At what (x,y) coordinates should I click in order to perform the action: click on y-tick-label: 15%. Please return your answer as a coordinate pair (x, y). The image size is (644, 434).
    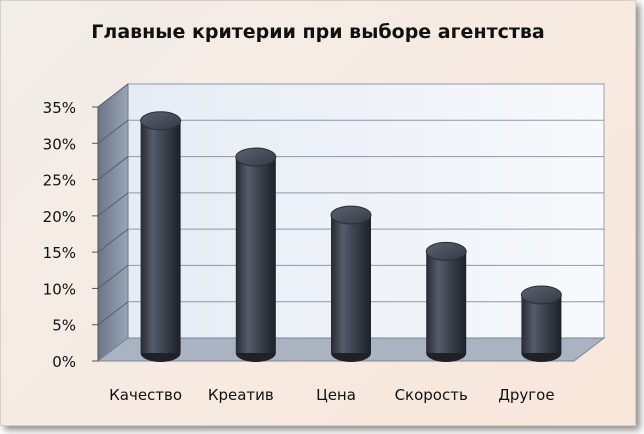
    Looking at the image, I should click on (59, 253).